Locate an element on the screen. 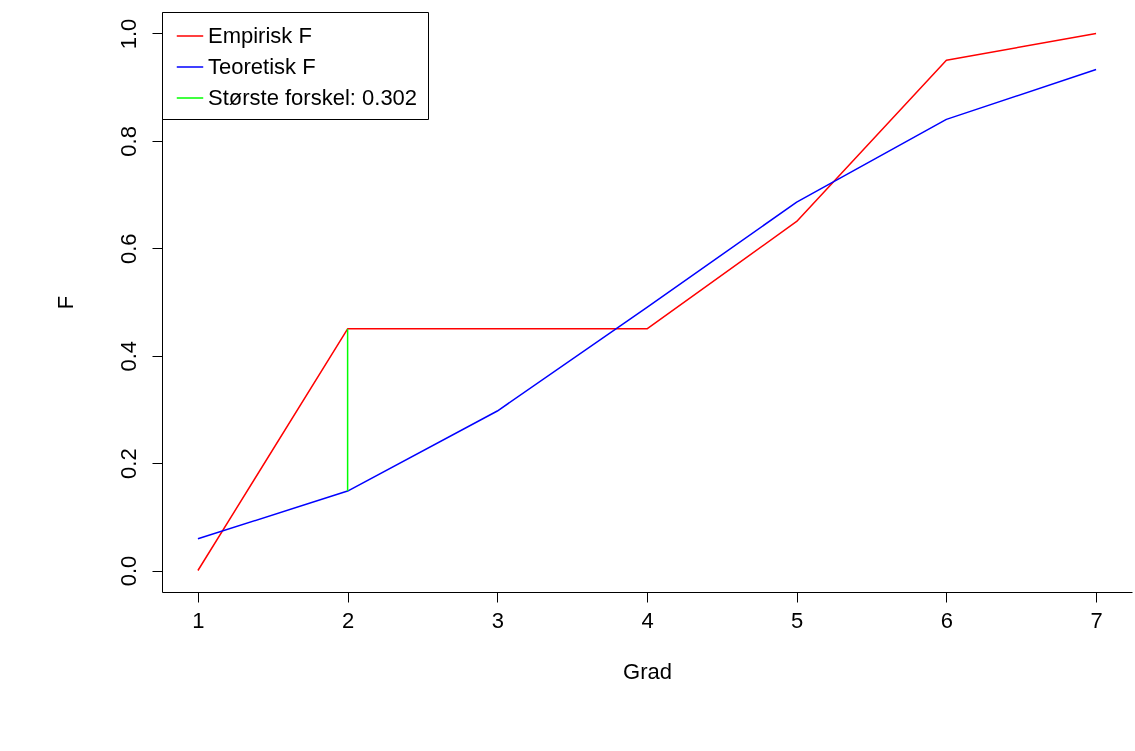  legend-label: Teoretisk F is located at coordinates (262, 66).